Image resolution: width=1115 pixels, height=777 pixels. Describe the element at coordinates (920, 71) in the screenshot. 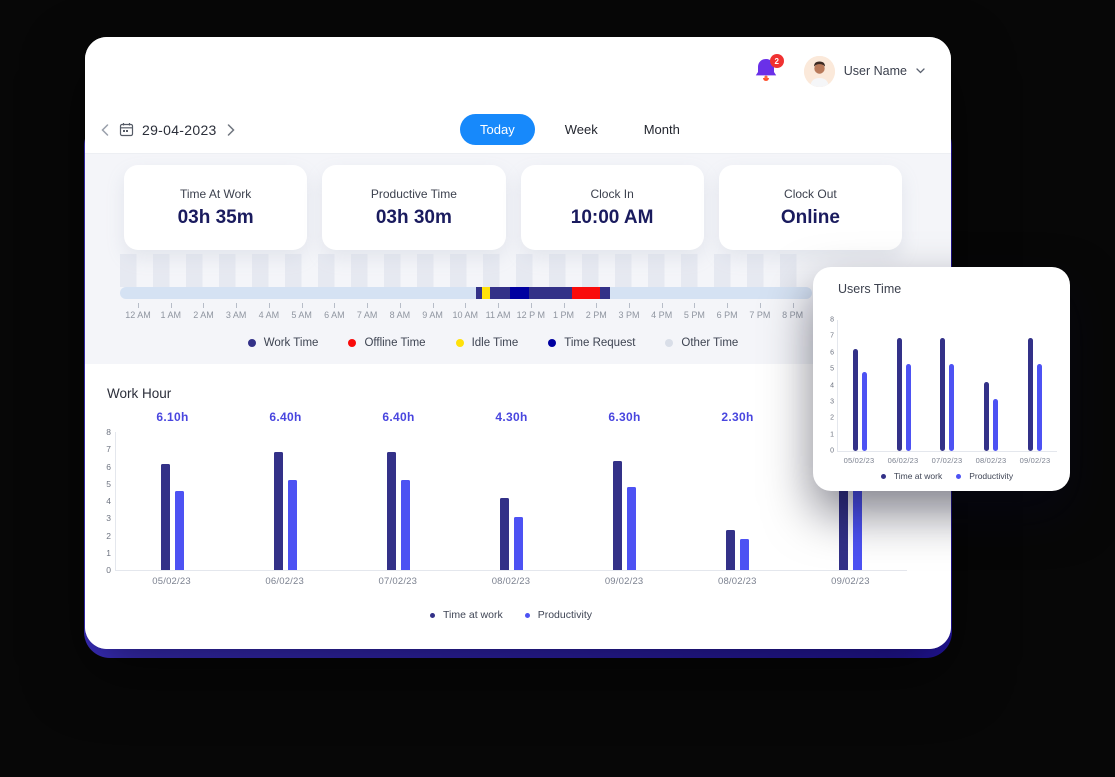

I see `chevron-down-icon` at that location.